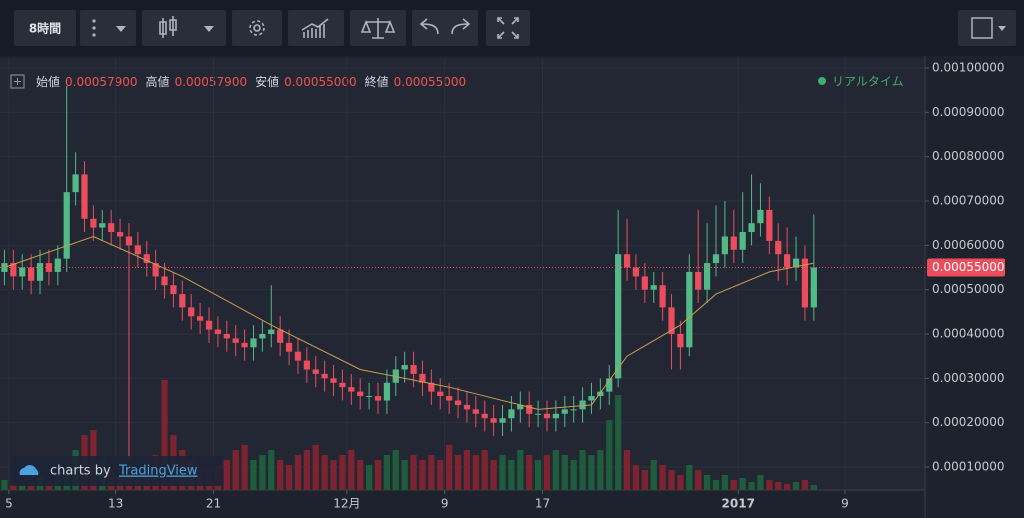 The image size is (1024, 518). What do you see at coordinates (184, 28) in the screenshot?
I see `chart-style-button` at bounding box center [184, 28].